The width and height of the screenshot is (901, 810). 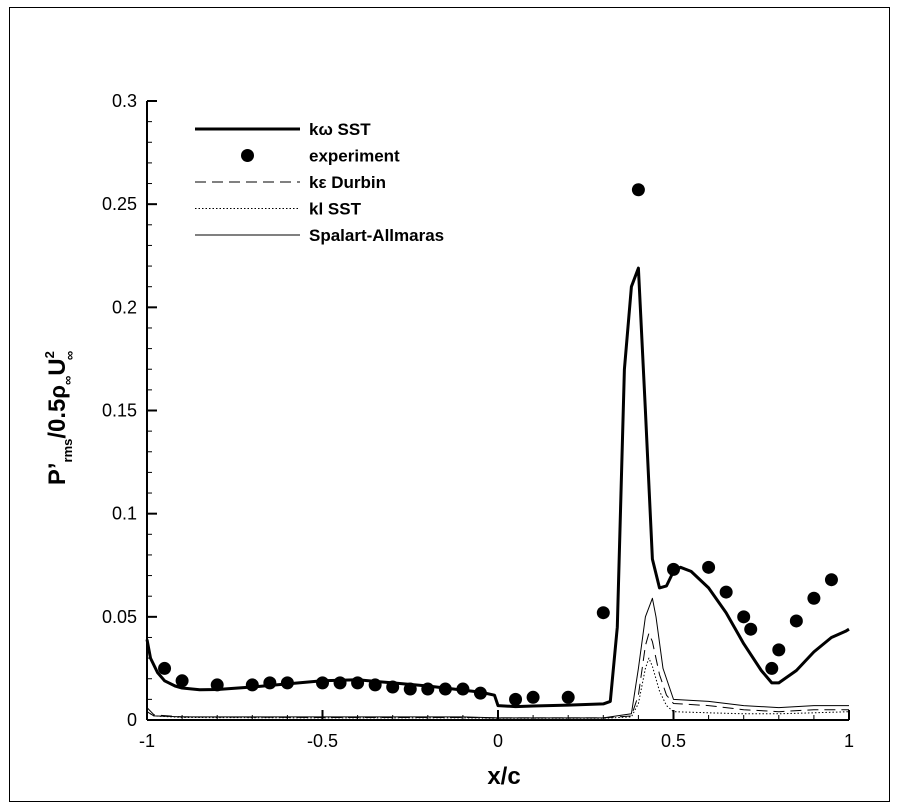 I want to click on y-tick-label: 0.3, so click(x=124, y=101).